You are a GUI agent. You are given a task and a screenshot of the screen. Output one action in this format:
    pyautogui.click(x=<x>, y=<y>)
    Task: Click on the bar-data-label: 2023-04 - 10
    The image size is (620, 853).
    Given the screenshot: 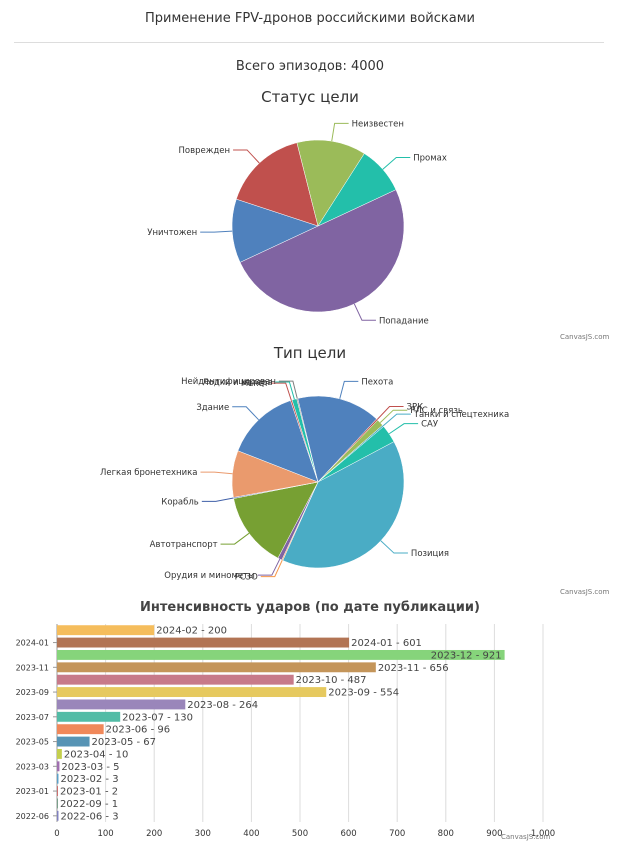 What is the action you would take?
    pyautogui.click(x=96, y=754)
    